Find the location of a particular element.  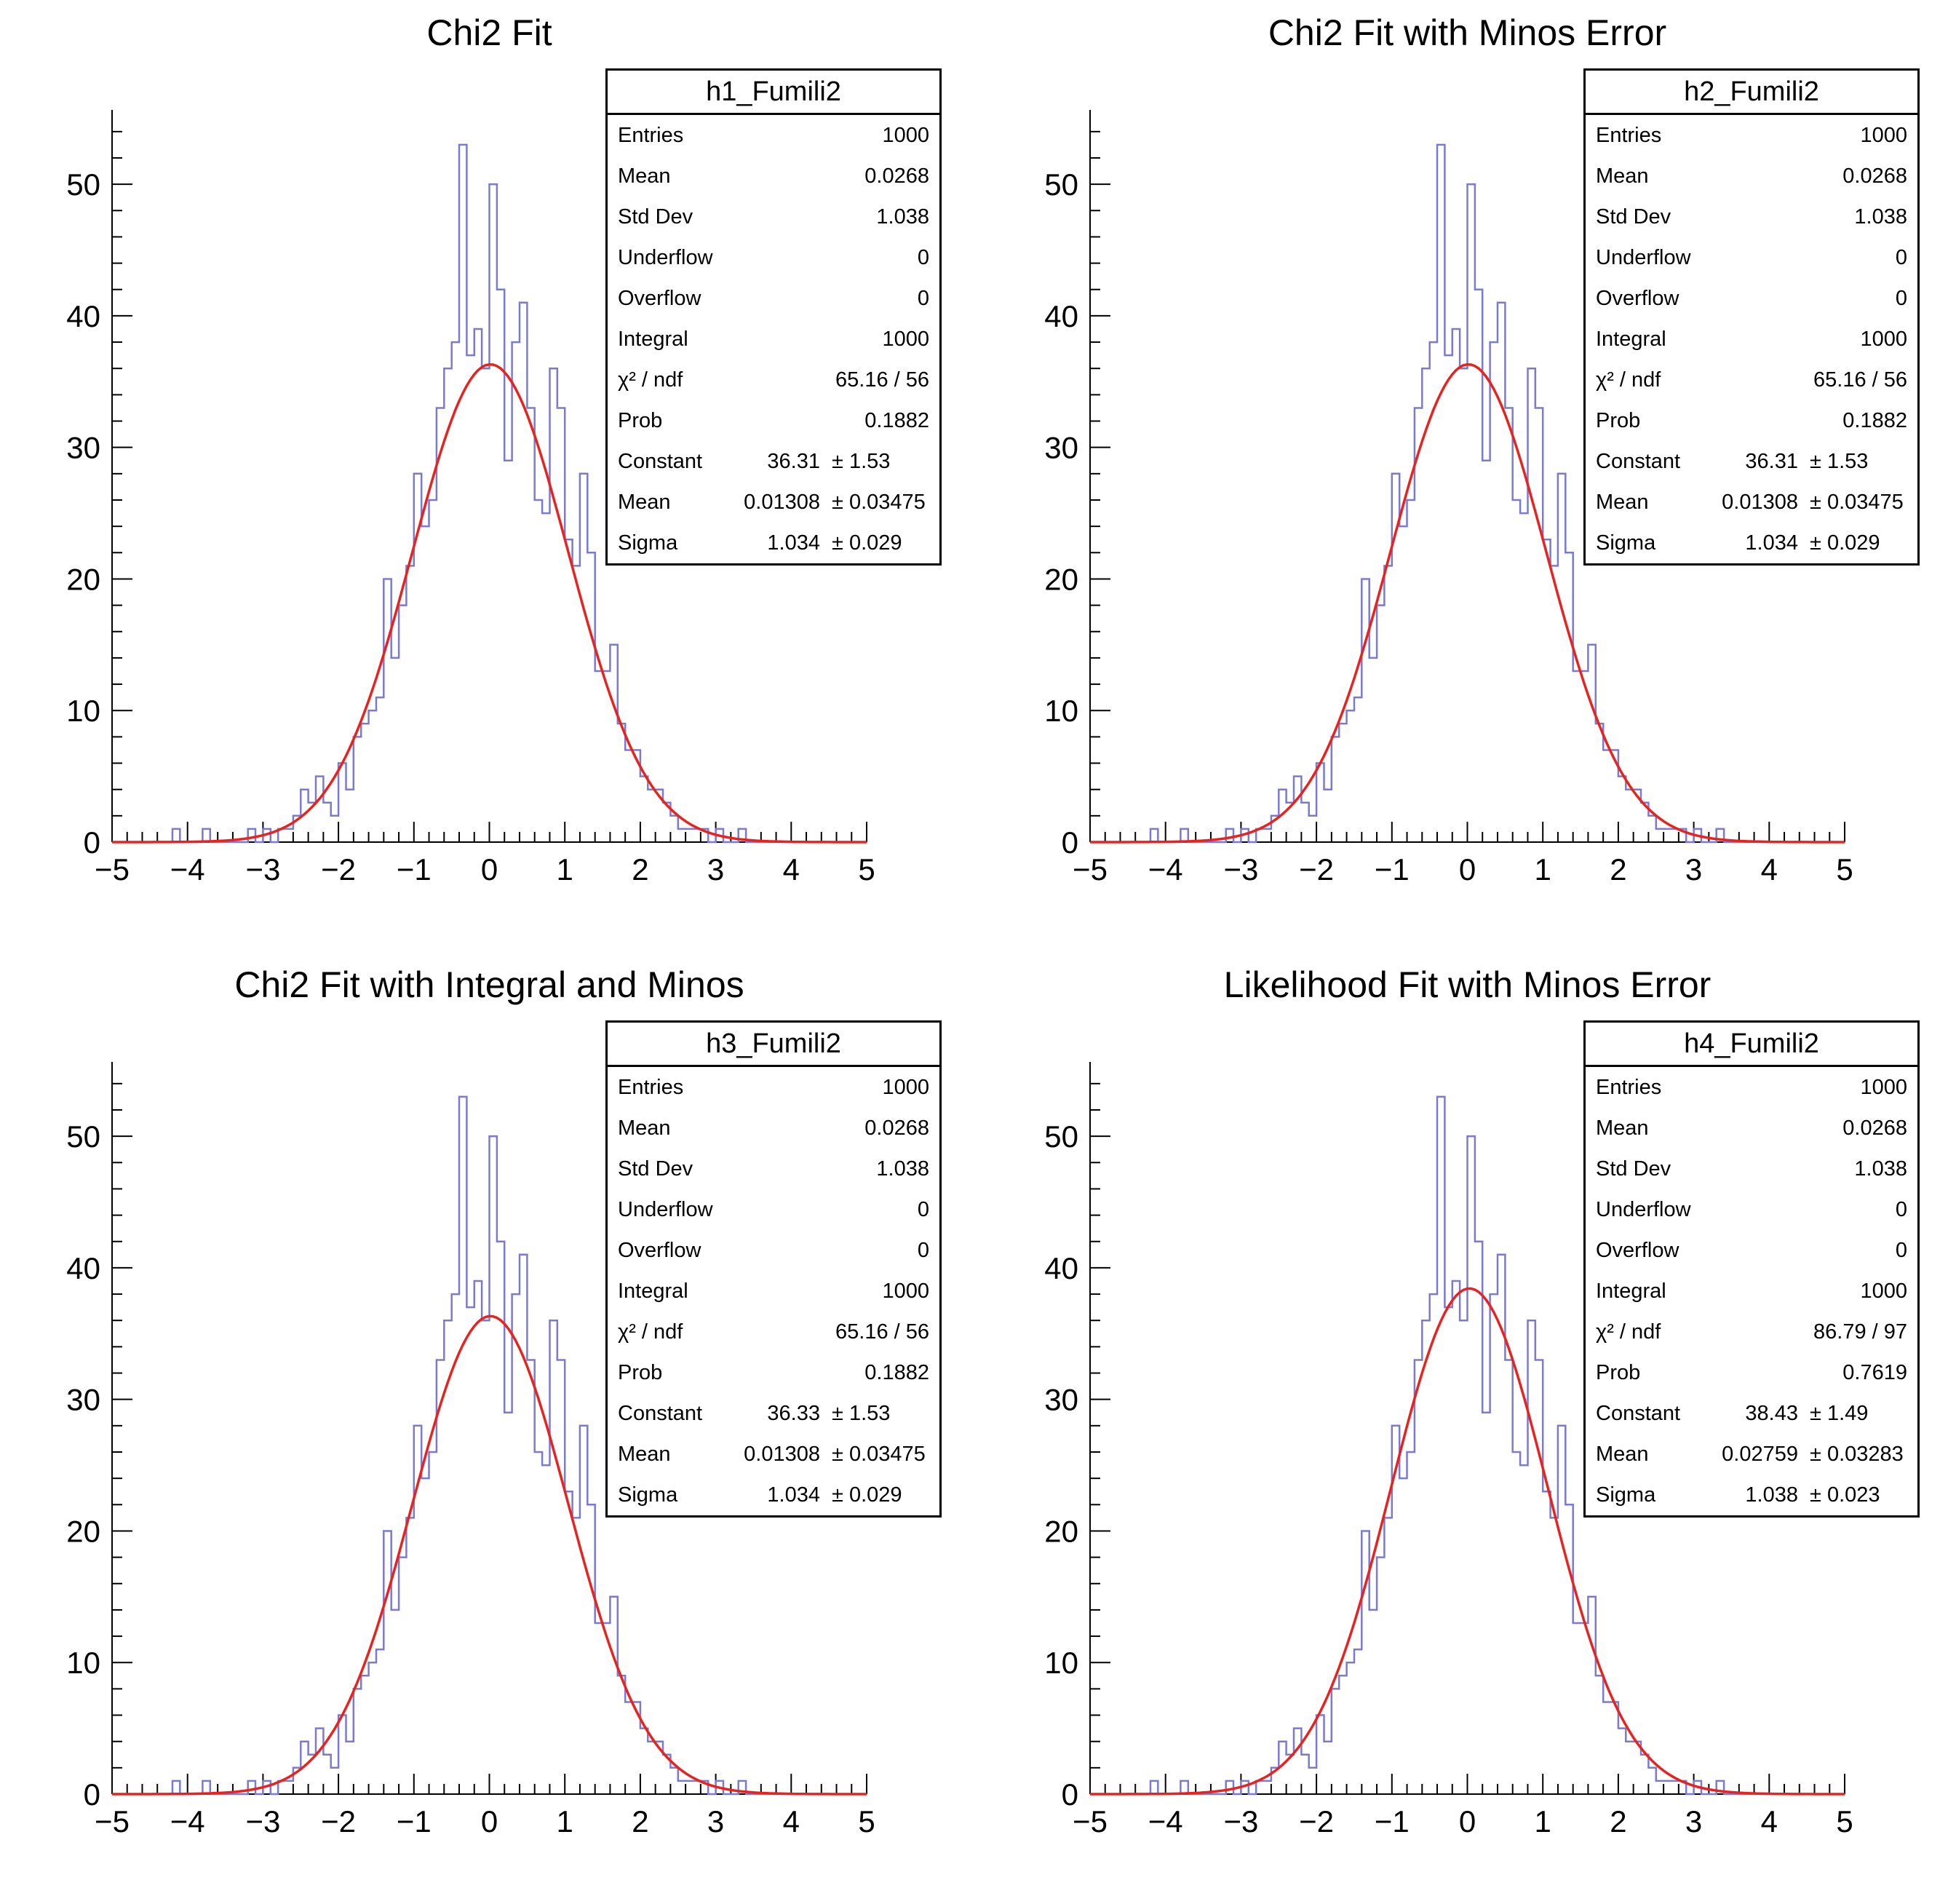

stats-row-value: 0.02759 is located at coordinates (1760, 1454).